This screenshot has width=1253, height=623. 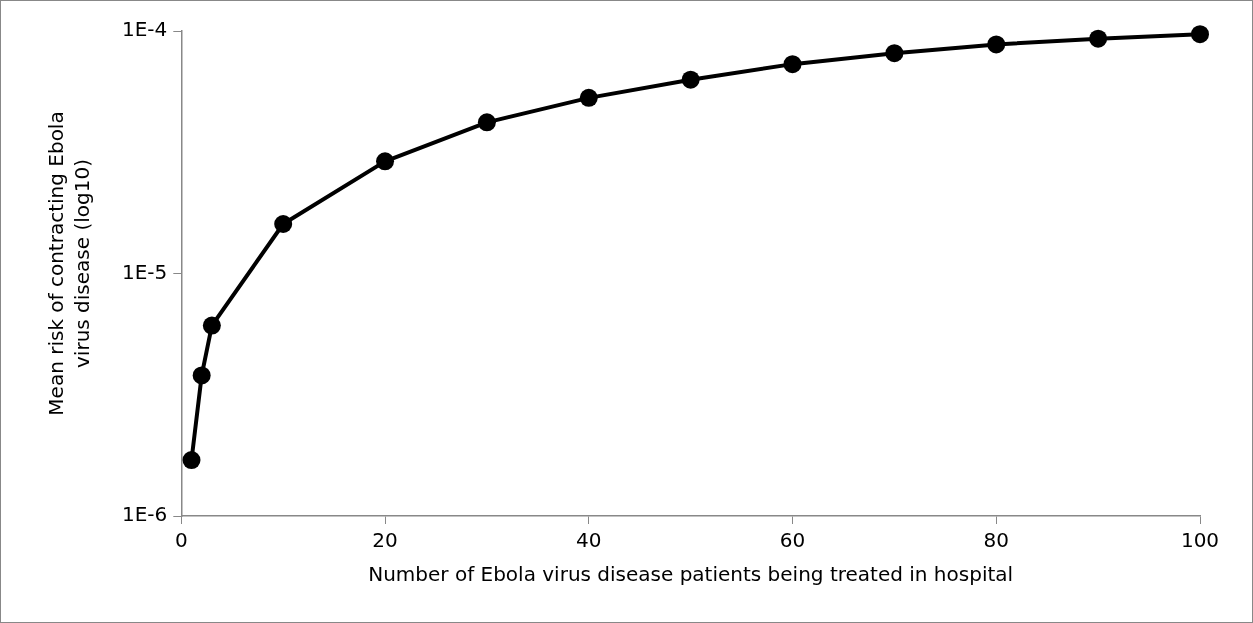 I want to click on x-tick-label: 40, so click(x=589, y=540).